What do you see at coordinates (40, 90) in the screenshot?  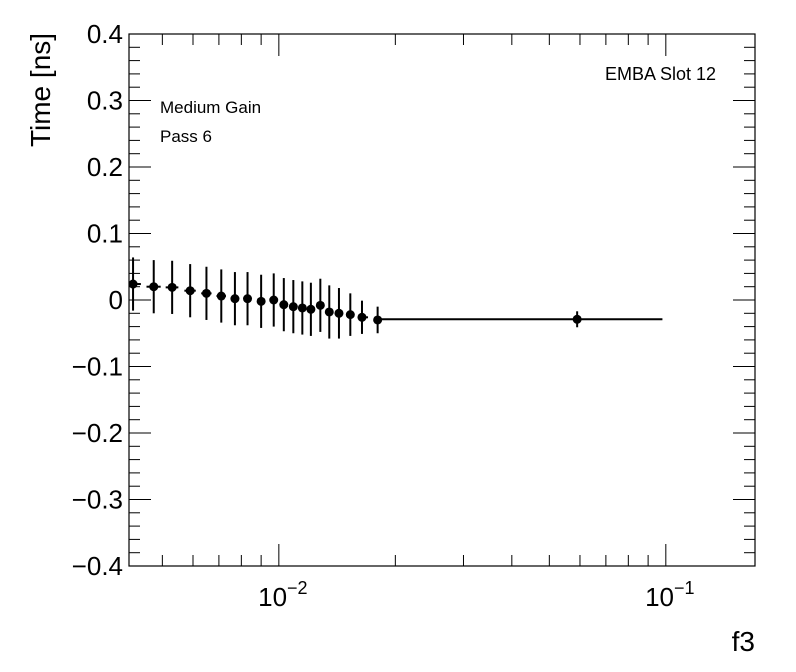 I see `y-axis-title: Time [ns]` at bounding box center [40, 90].